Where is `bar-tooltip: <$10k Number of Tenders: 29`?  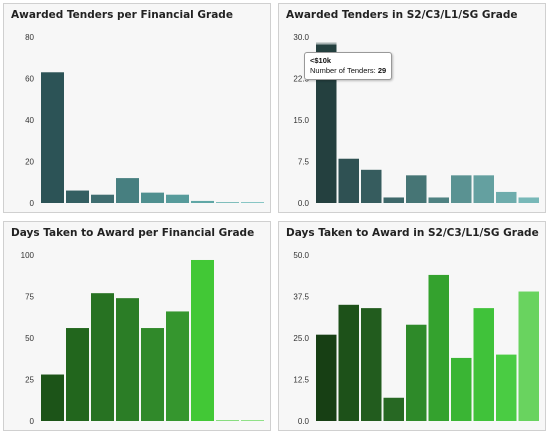
bar-tooltip: <$10k Number of Tenders: 29 is located at coordinates (348, 66).